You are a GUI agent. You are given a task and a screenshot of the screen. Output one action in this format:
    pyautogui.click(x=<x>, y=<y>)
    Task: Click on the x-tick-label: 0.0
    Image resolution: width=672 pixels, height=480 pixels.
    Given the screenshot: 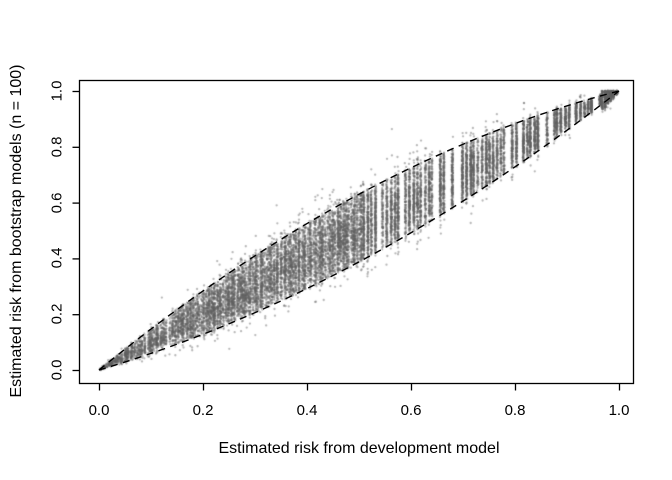 What is the action you would take?
    pyautogui.click(x=99, y=410)
    